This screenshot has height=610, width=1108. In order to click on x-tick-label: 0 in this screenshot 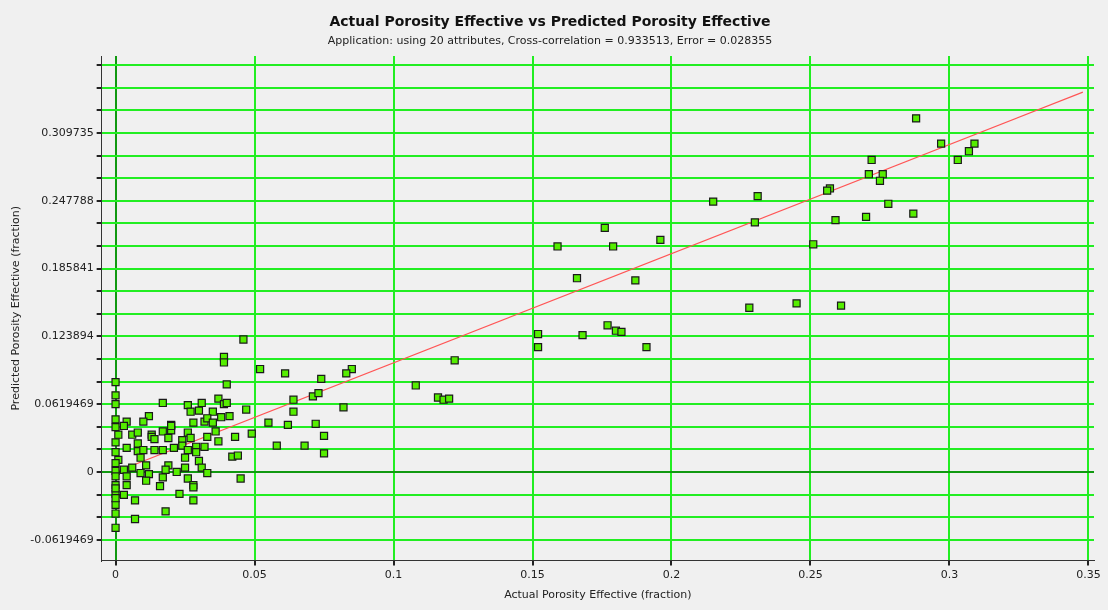, I will do `click(116, 575)`.